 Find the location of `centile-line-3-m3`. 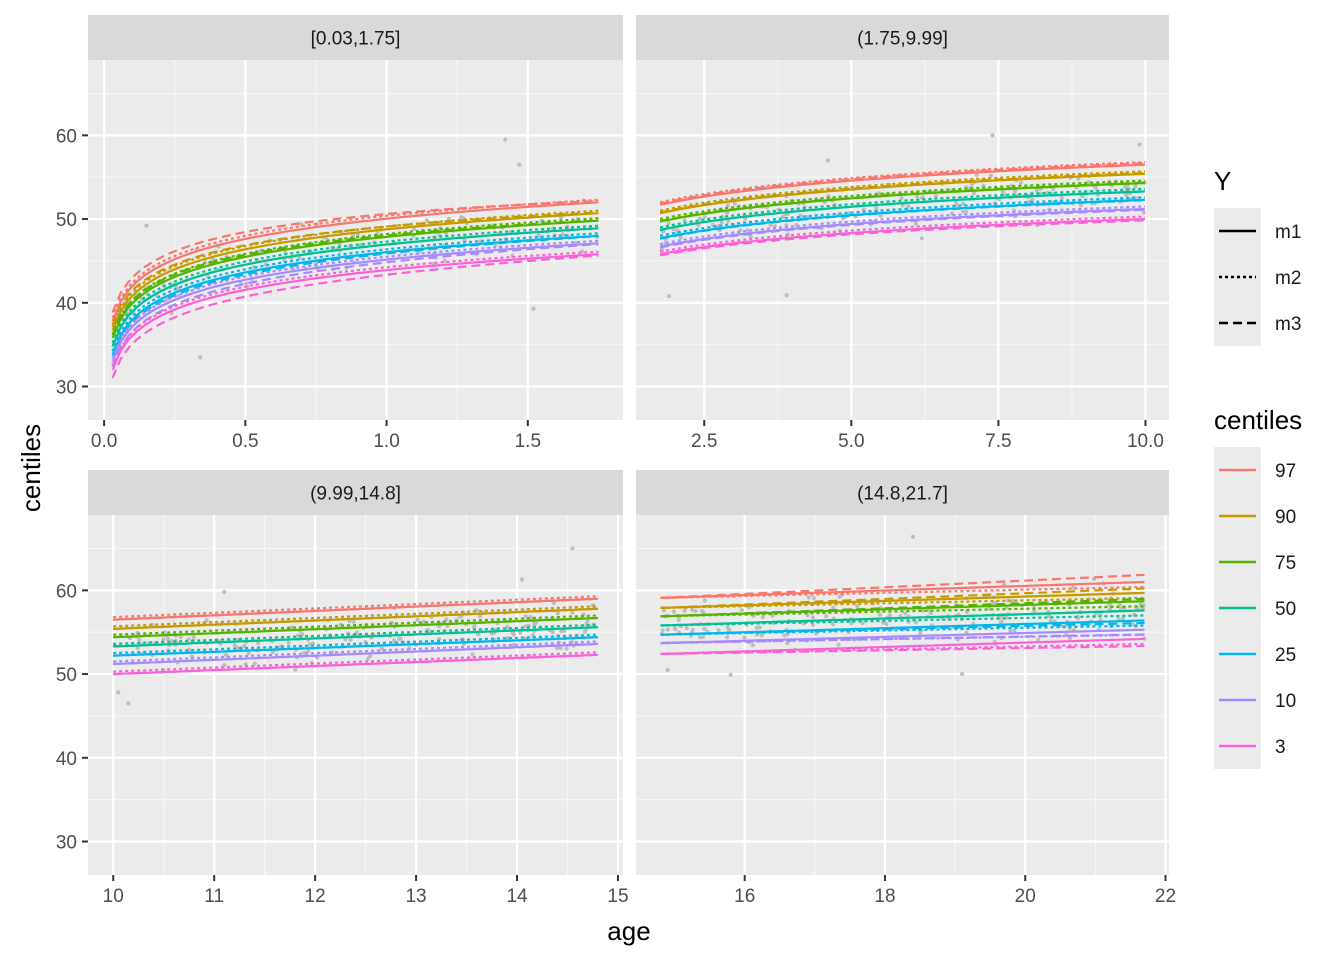

centile-line-3-m3 is located at coordinates (355, 316).